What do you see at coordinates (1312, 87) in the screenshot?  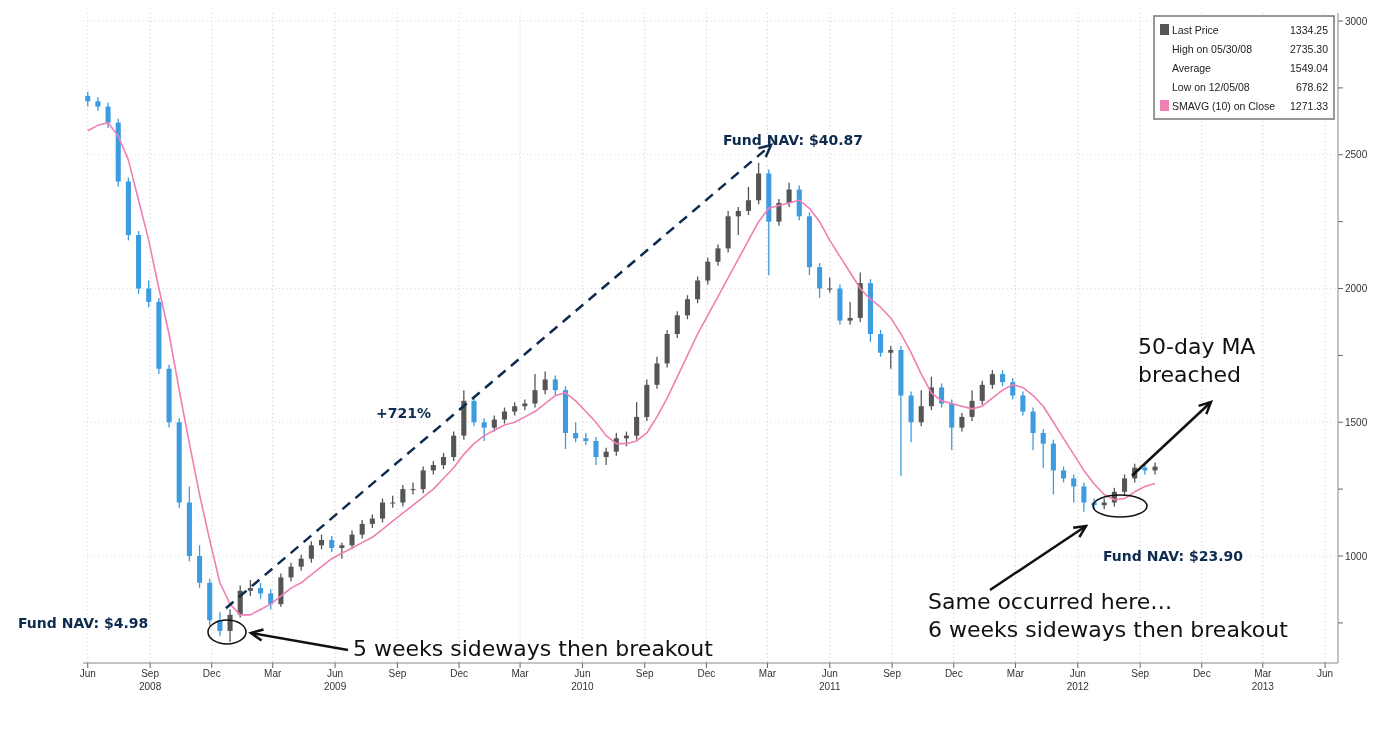 I see `annotation: 678.62` at bounding box center [1312, 87].